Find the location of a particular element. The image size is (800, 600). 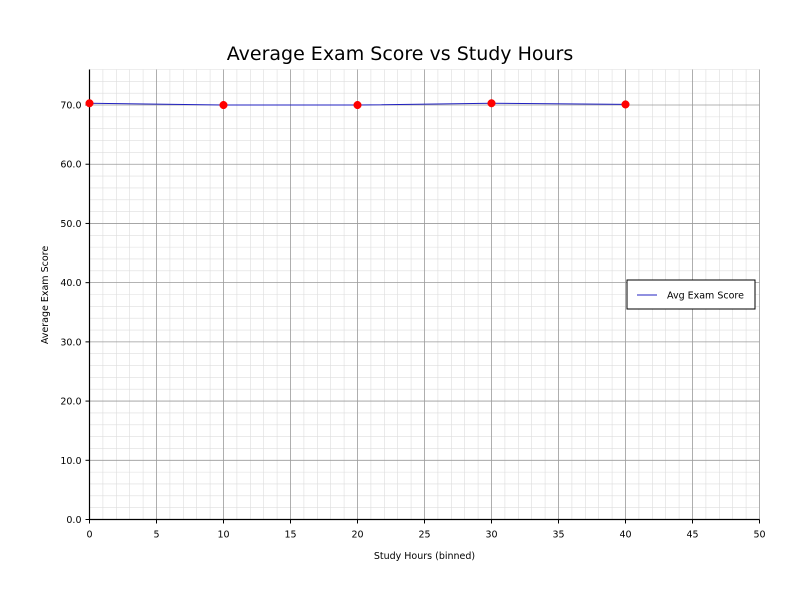

x-tick-label: 25 is located at coordinates (424, 535).